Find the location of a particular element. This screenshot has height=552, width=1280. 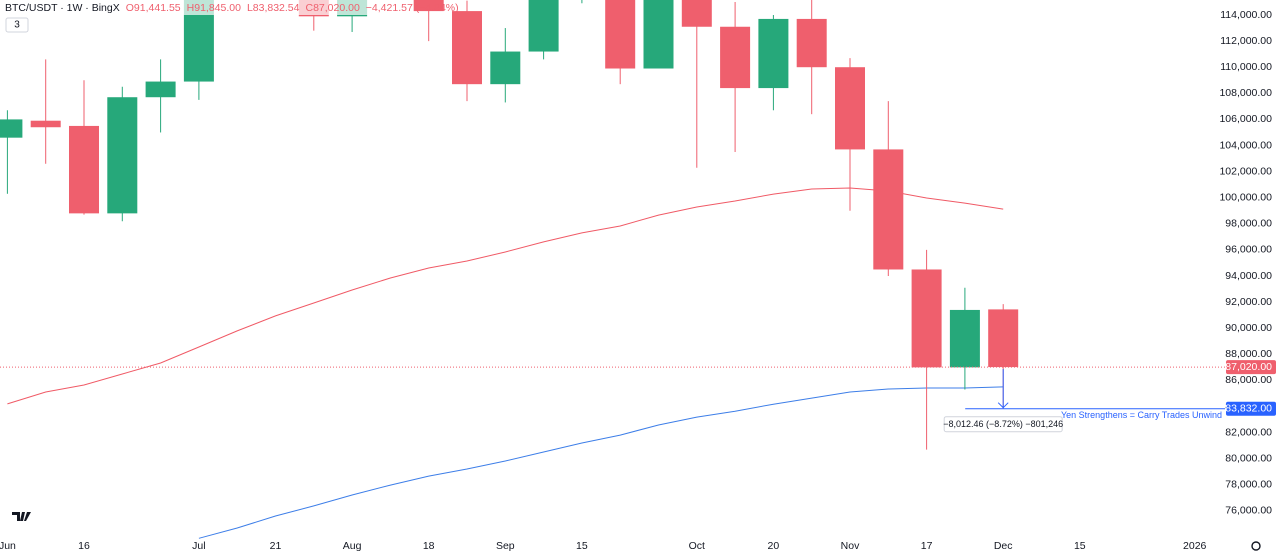

annotation: Yen Strengthens = Carry Trades Unwind is located at coordinates (1141, 415).